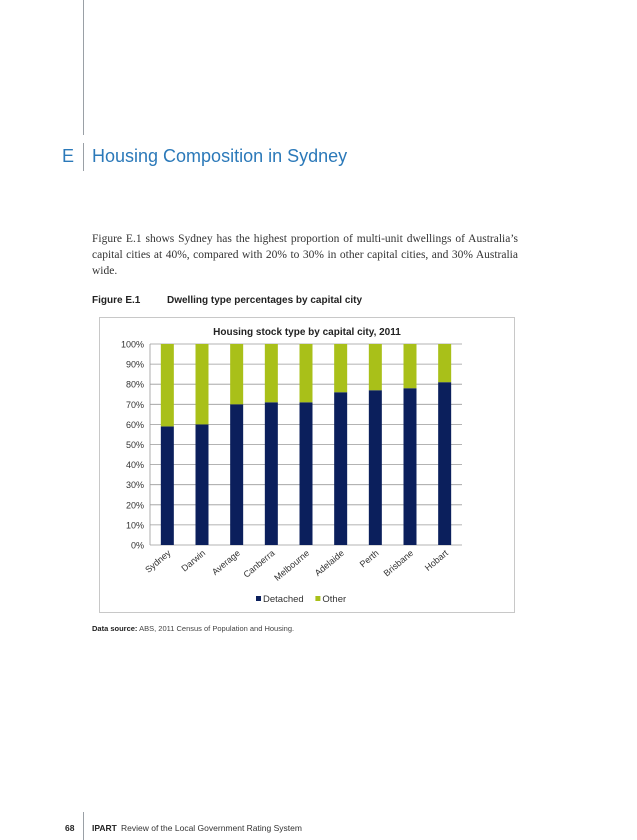 The height and width of the screenshot is (840, 637). Describe the element at coordinates (135, 525) in the screenshot. I see `y-tick-label: 10%` at that location.